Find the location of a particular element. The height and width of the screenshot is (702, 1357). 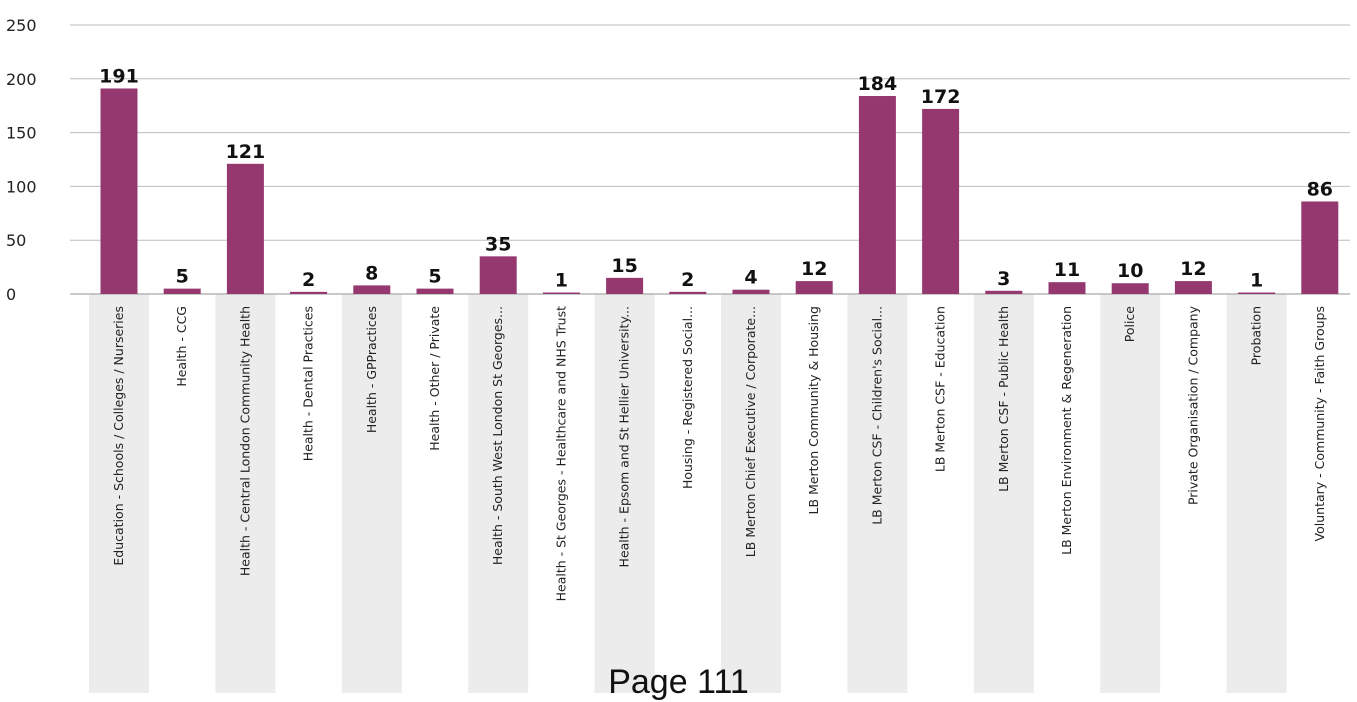

category-label: Private Organisation / Company is located at coordinates (1192, 405).